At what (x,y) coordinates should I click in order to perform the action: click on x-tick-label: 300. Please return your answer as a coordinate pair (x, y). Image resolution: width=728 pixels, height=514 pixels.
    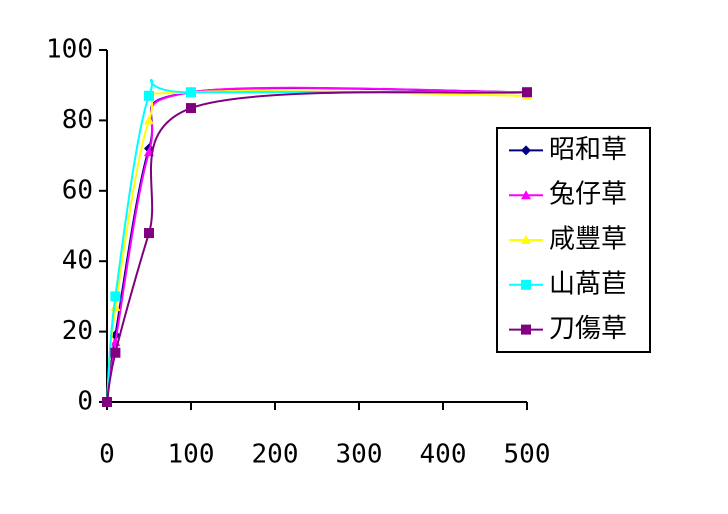
    Looking at the image, I should click on (359, 455).